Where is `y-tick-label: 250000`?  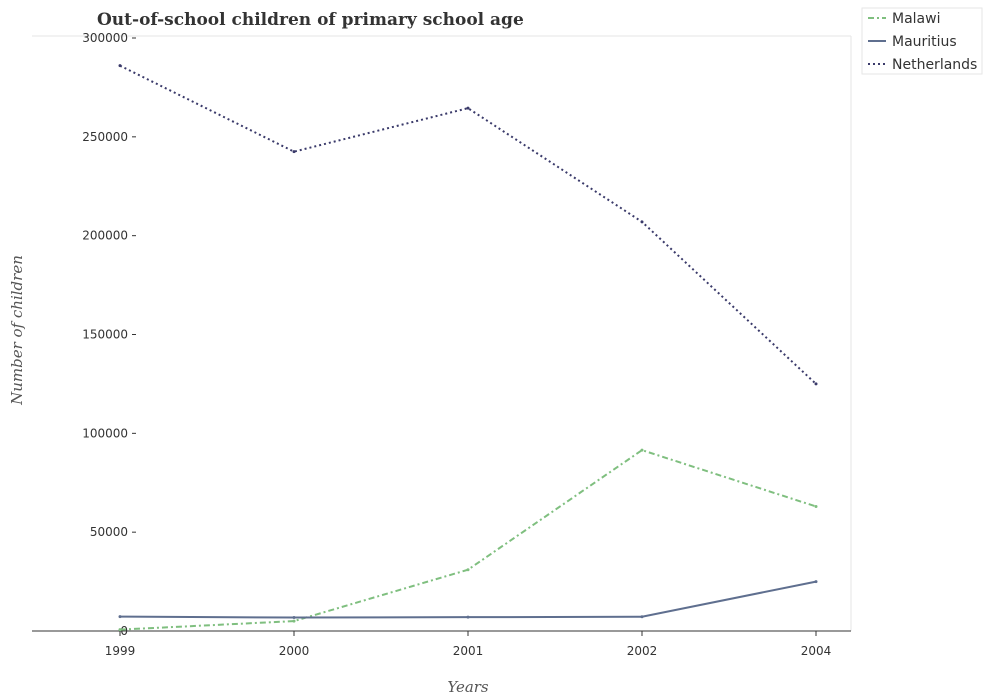
y-tick-label: 250000 is located at coordinates (105, 137).